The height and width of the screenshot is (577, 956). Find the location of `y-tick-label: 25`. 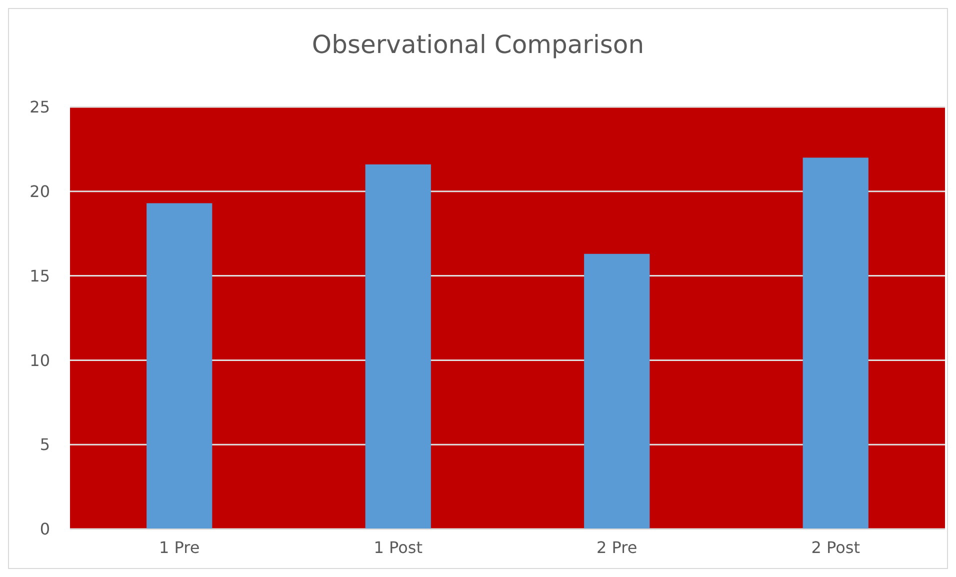

y-tick-label: 25 is located at coordinates (40, 107).